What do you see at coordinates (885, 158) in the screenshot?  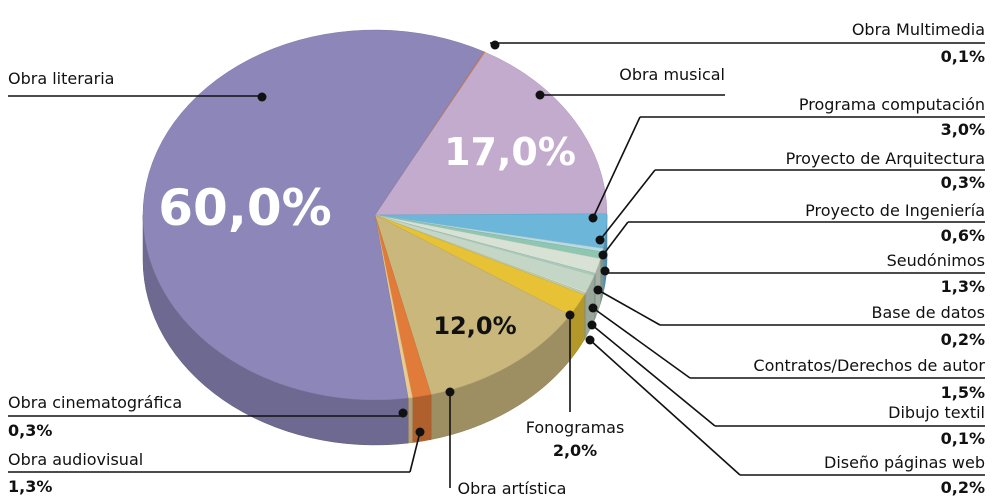 I see `slice-label: Proyecto de Arquitectura` at bounding box center [885, 158].